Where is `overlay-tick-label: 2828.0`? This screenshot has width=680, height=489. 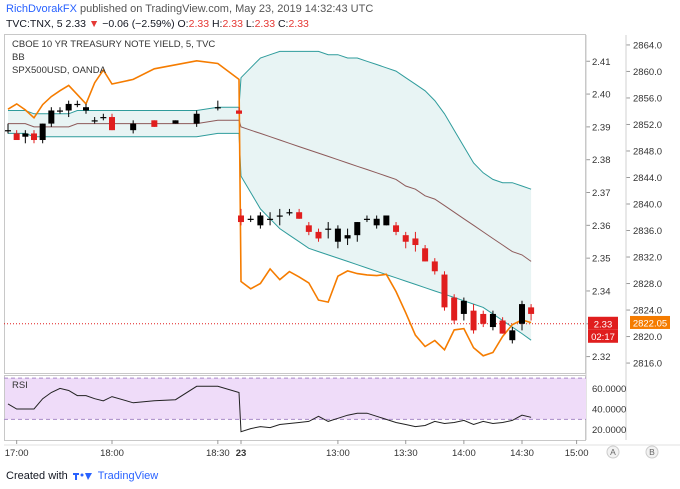
overlay-tick-label: 2828.0 is located at coordinates (647, 284).